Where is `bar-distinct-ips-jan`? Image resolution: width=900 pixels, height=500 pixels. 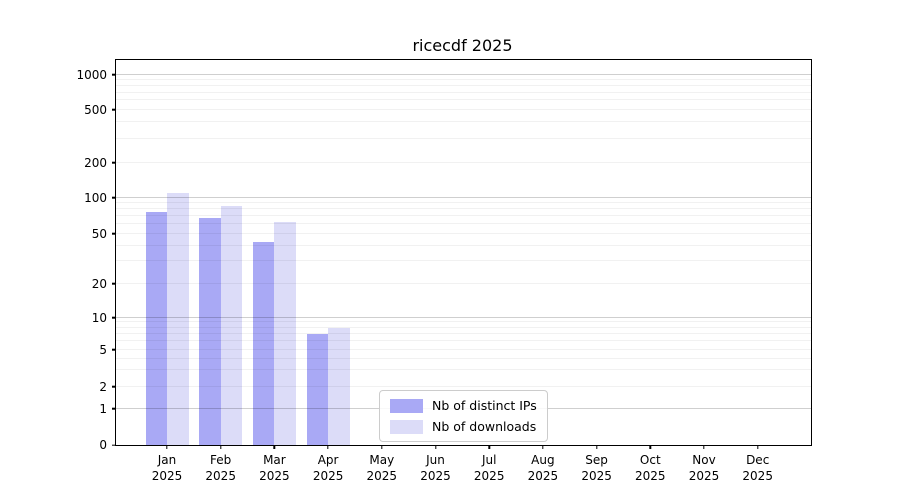 bar-distinct-ips-jan is located at coordinates (156, 328).